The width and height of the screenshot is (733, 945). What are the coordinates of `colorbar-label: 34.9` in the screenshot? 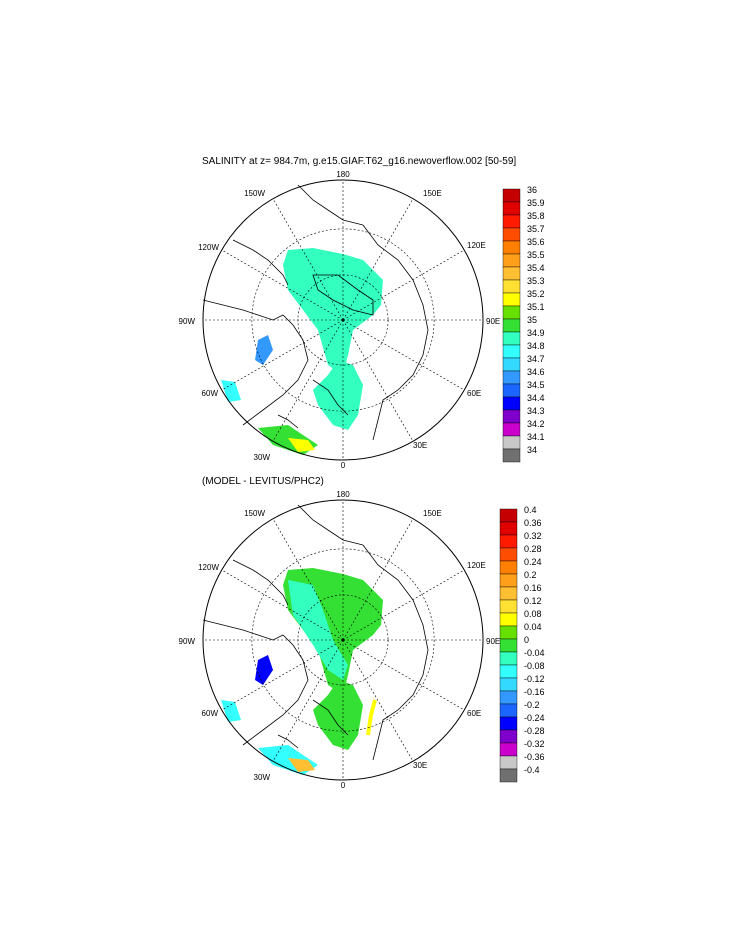 It's located at (536, 333).